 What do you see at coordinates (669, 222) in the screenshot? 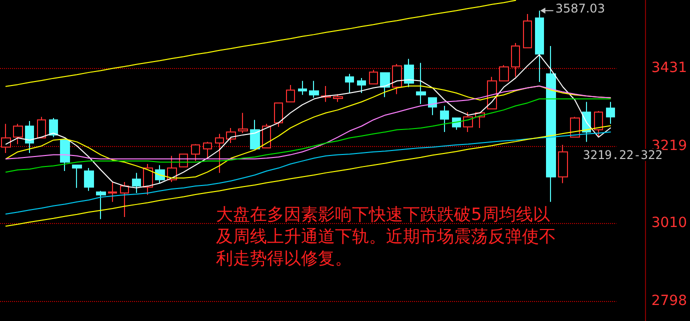
I see `y-tick-label: 3010` at bounding box center [669, 222].